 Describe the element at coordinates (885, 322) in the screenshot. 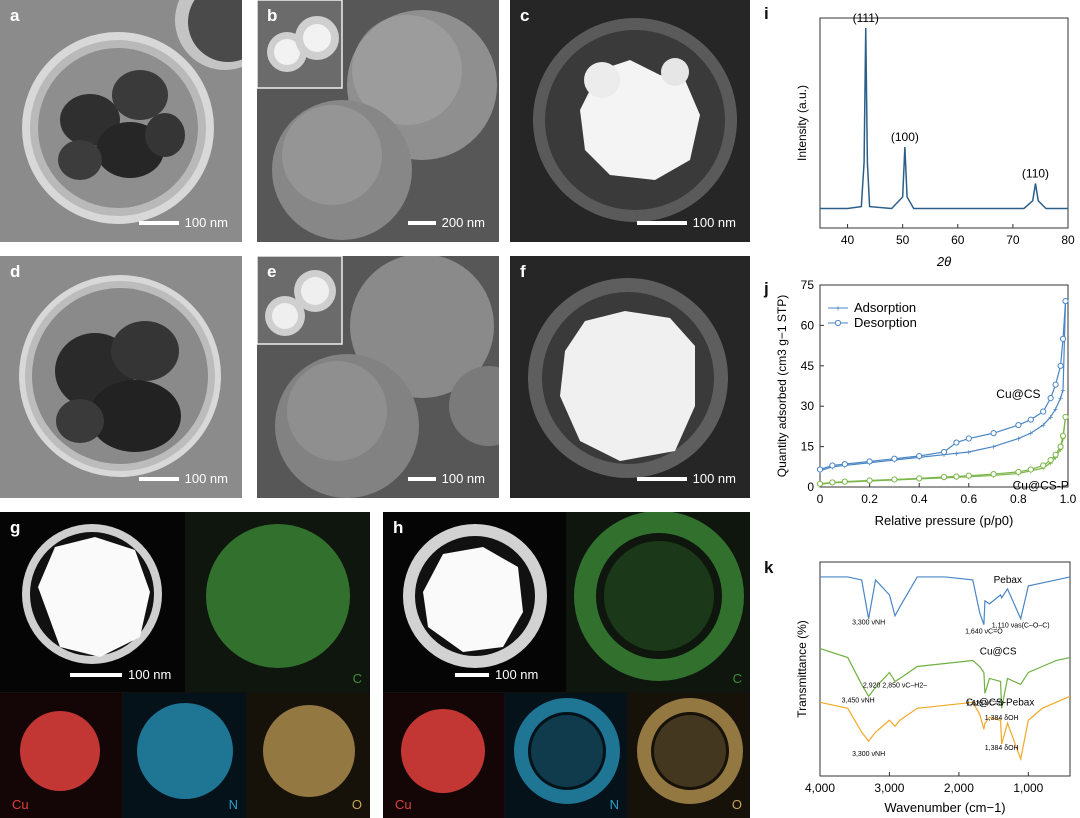

I see `legend-desorption-label: Desorption` at that location.